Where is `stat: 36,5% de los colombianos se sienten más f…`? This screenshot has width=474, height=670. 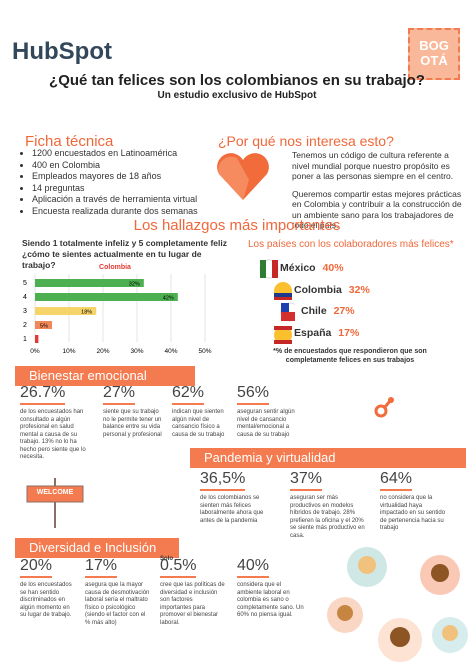
stat: 36,5% de los colombianos se sienten más f… is located at coordinates (237, 497).